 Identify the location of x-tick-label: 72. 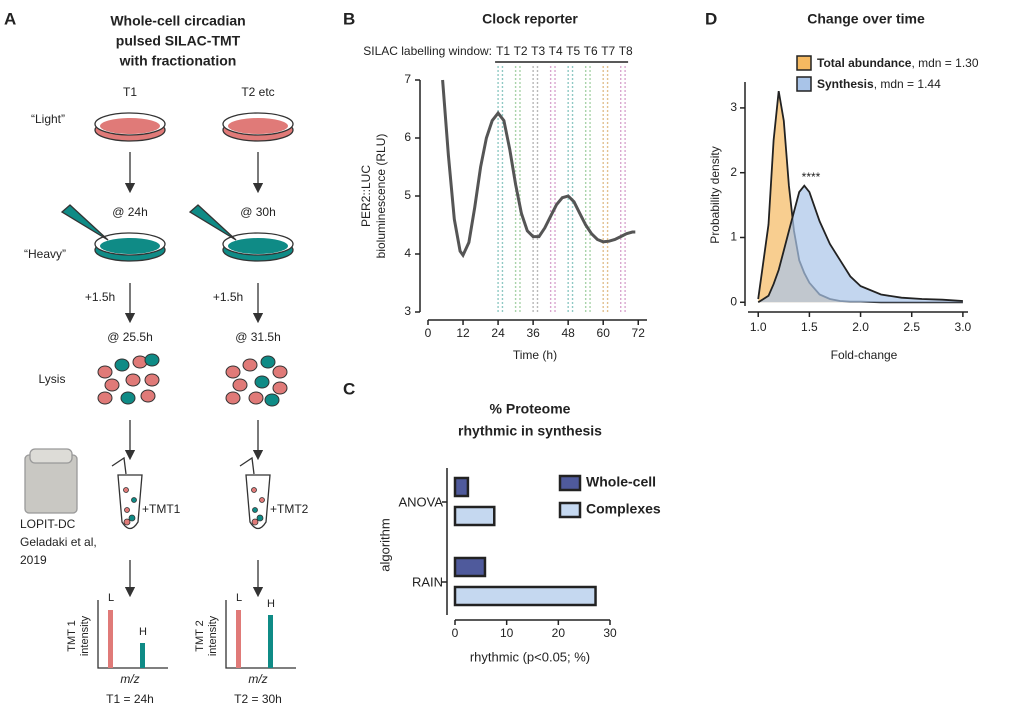
(639, 333).